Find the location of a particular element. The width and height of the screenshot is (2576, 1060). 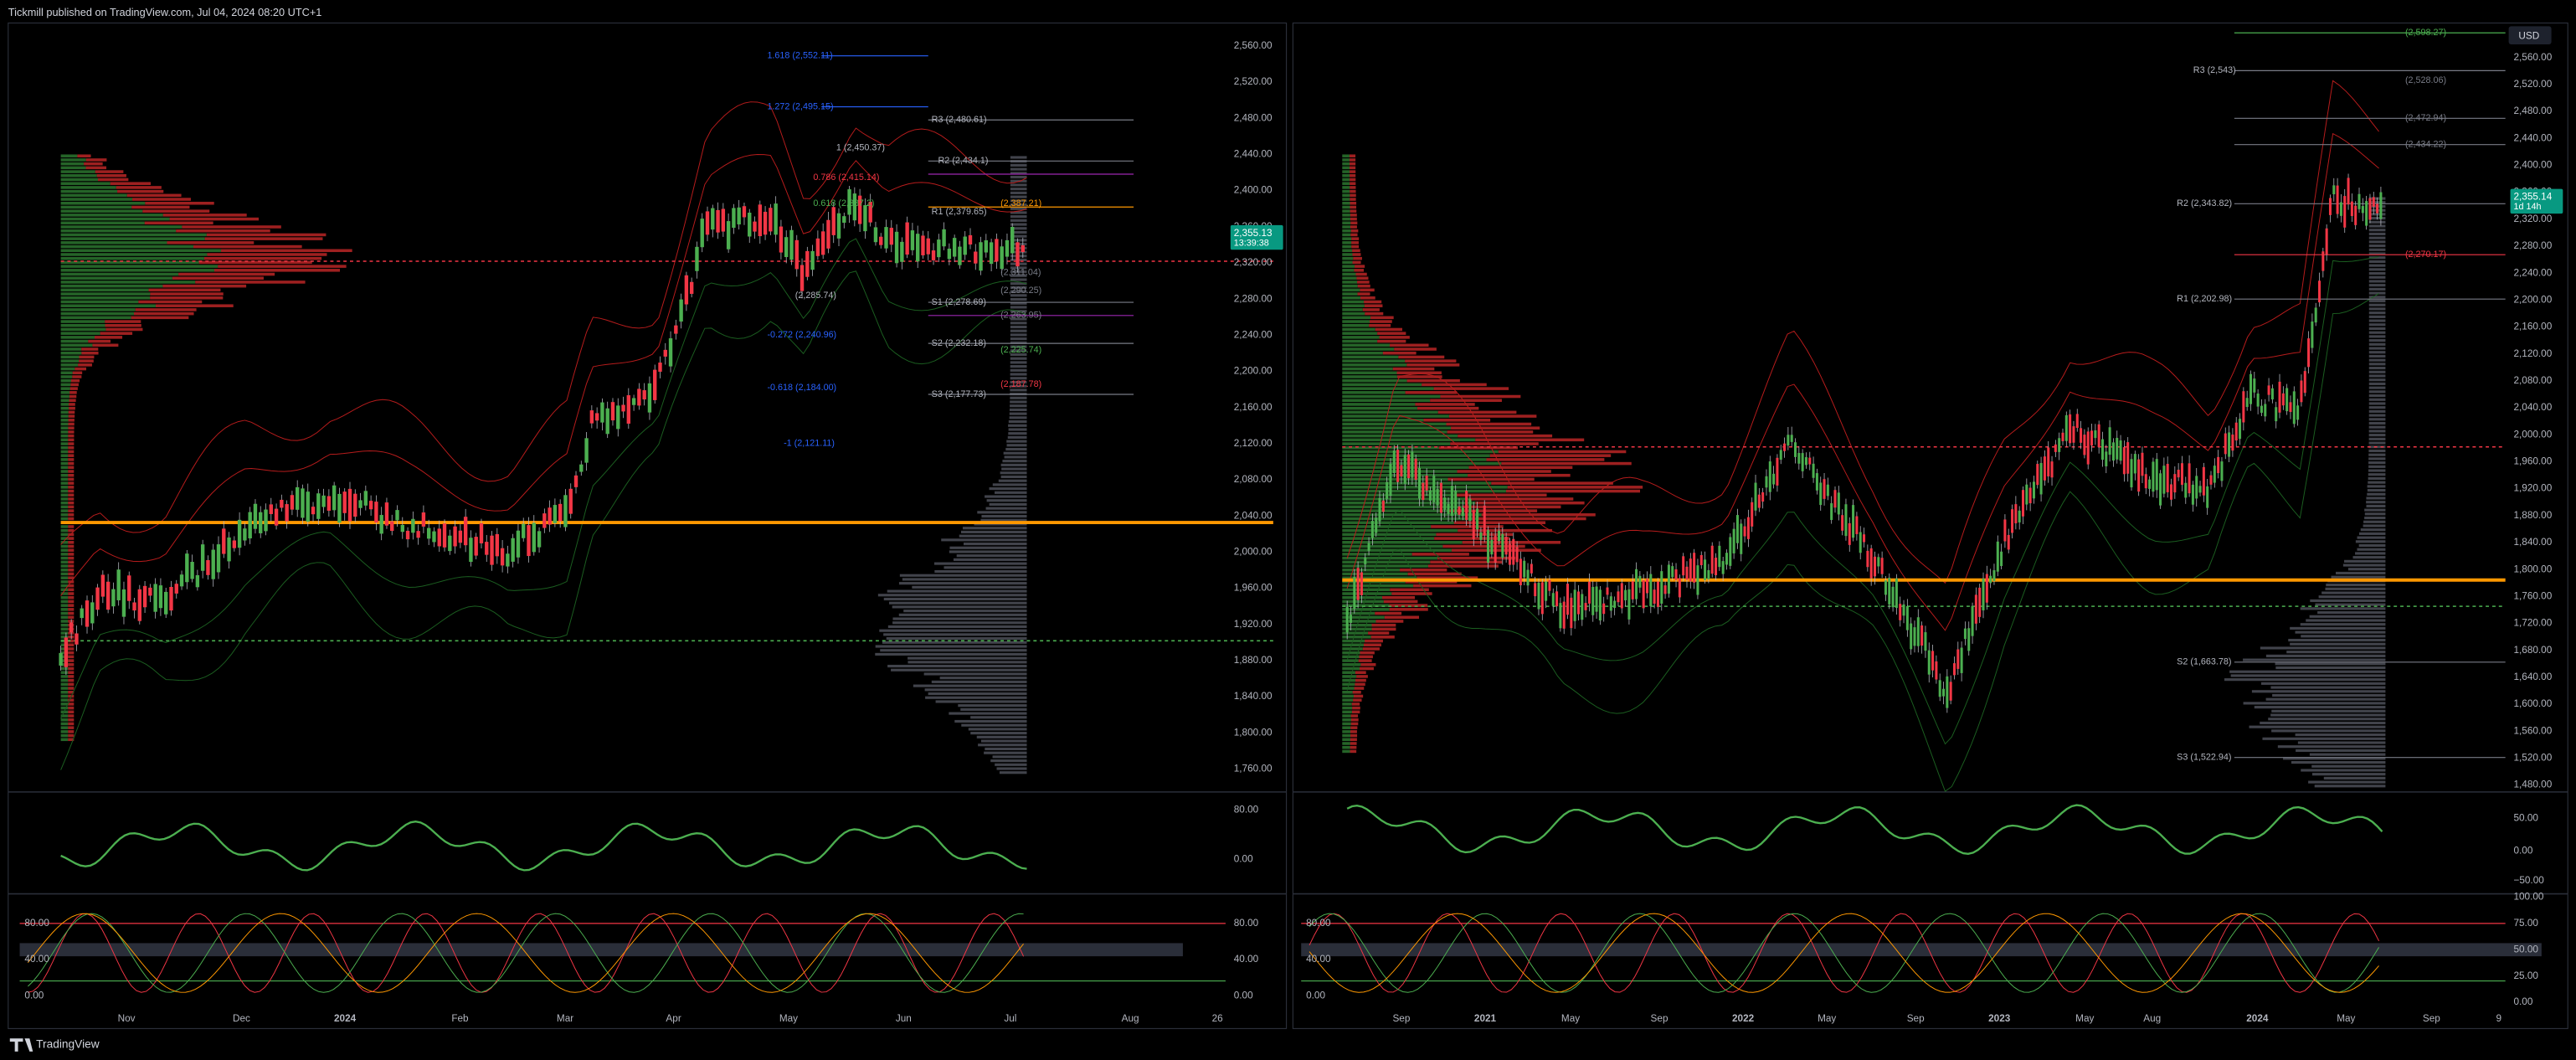

price-axis-label: 1,760.00 is located at coordinates (1253, 769).